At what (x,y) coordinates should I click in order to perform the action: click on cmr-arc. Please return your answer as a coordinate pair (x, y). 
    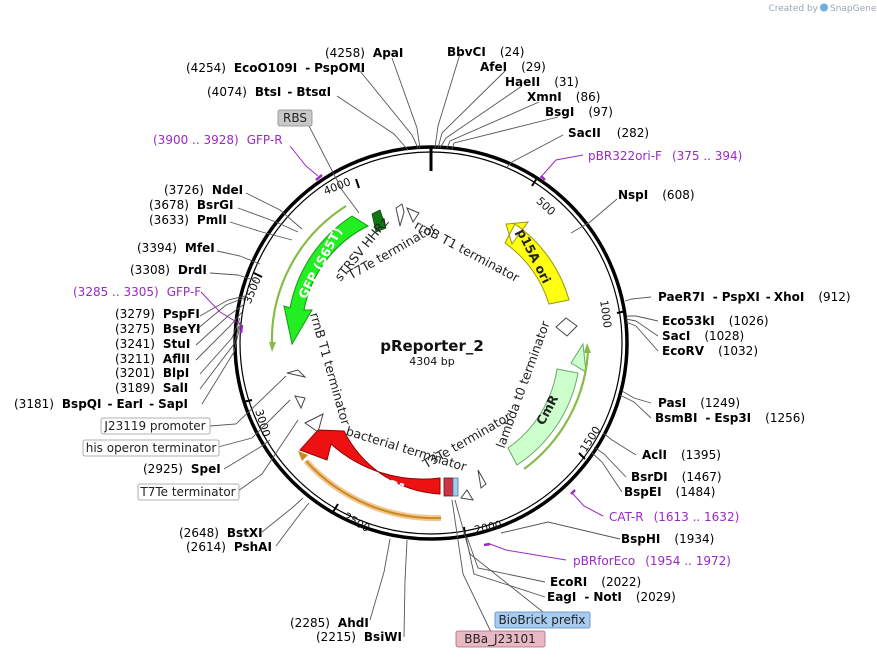
    Looking at the image, I should click on (547, 404).